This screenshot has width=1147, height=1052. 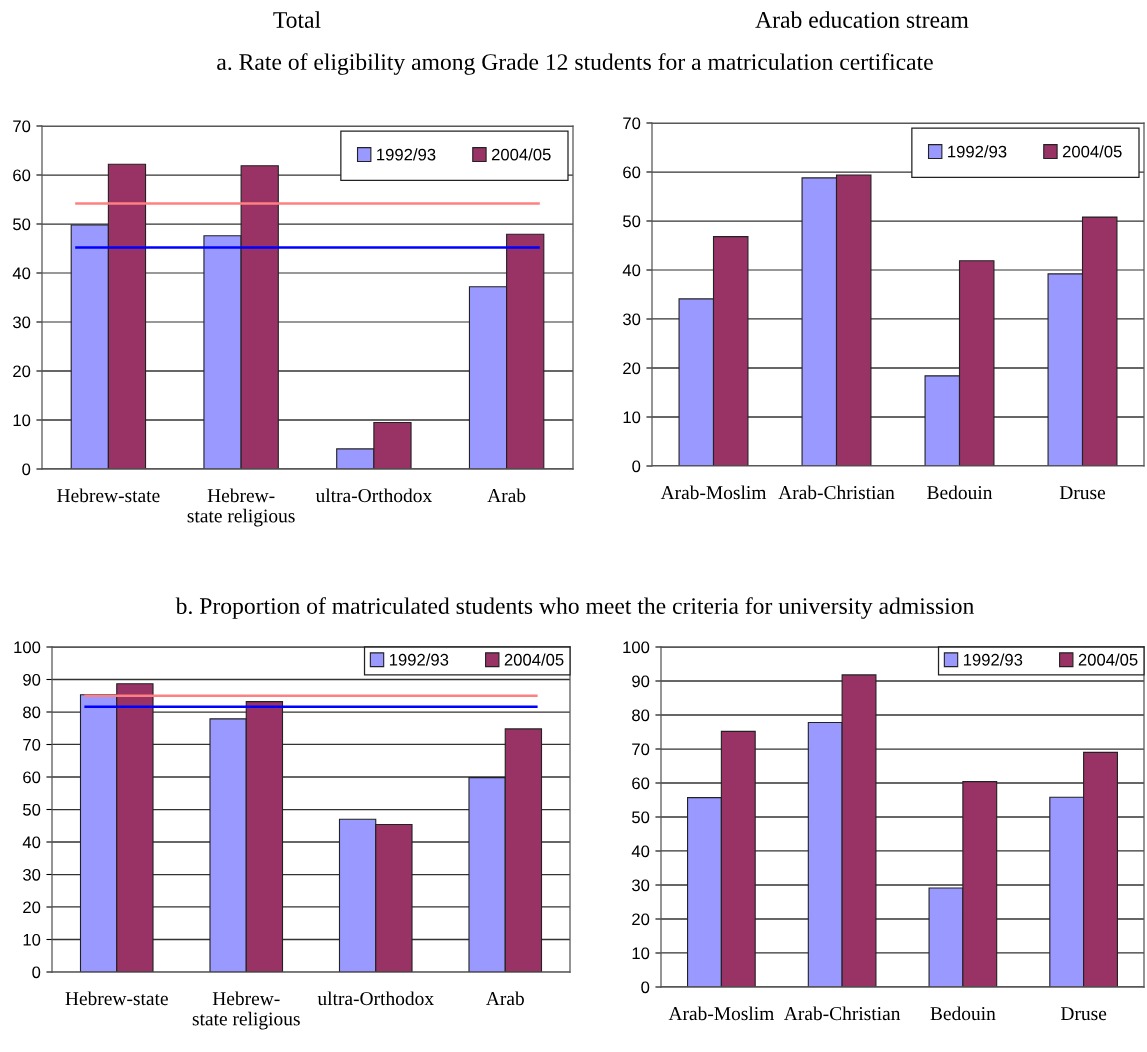 I want to click on chart-title: b. Proportion of matriculated students who meet the criteria for university admission, so click(x=574, y=608).